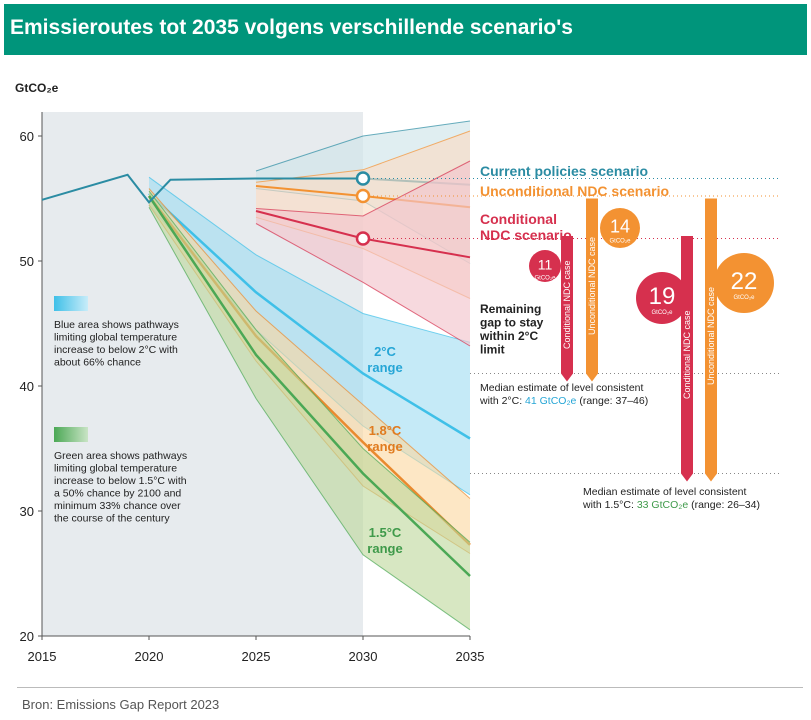 The height and width of the screenshot is (720, 811). I want to click on pathway-range-label: 2°C, so click(385, 351).